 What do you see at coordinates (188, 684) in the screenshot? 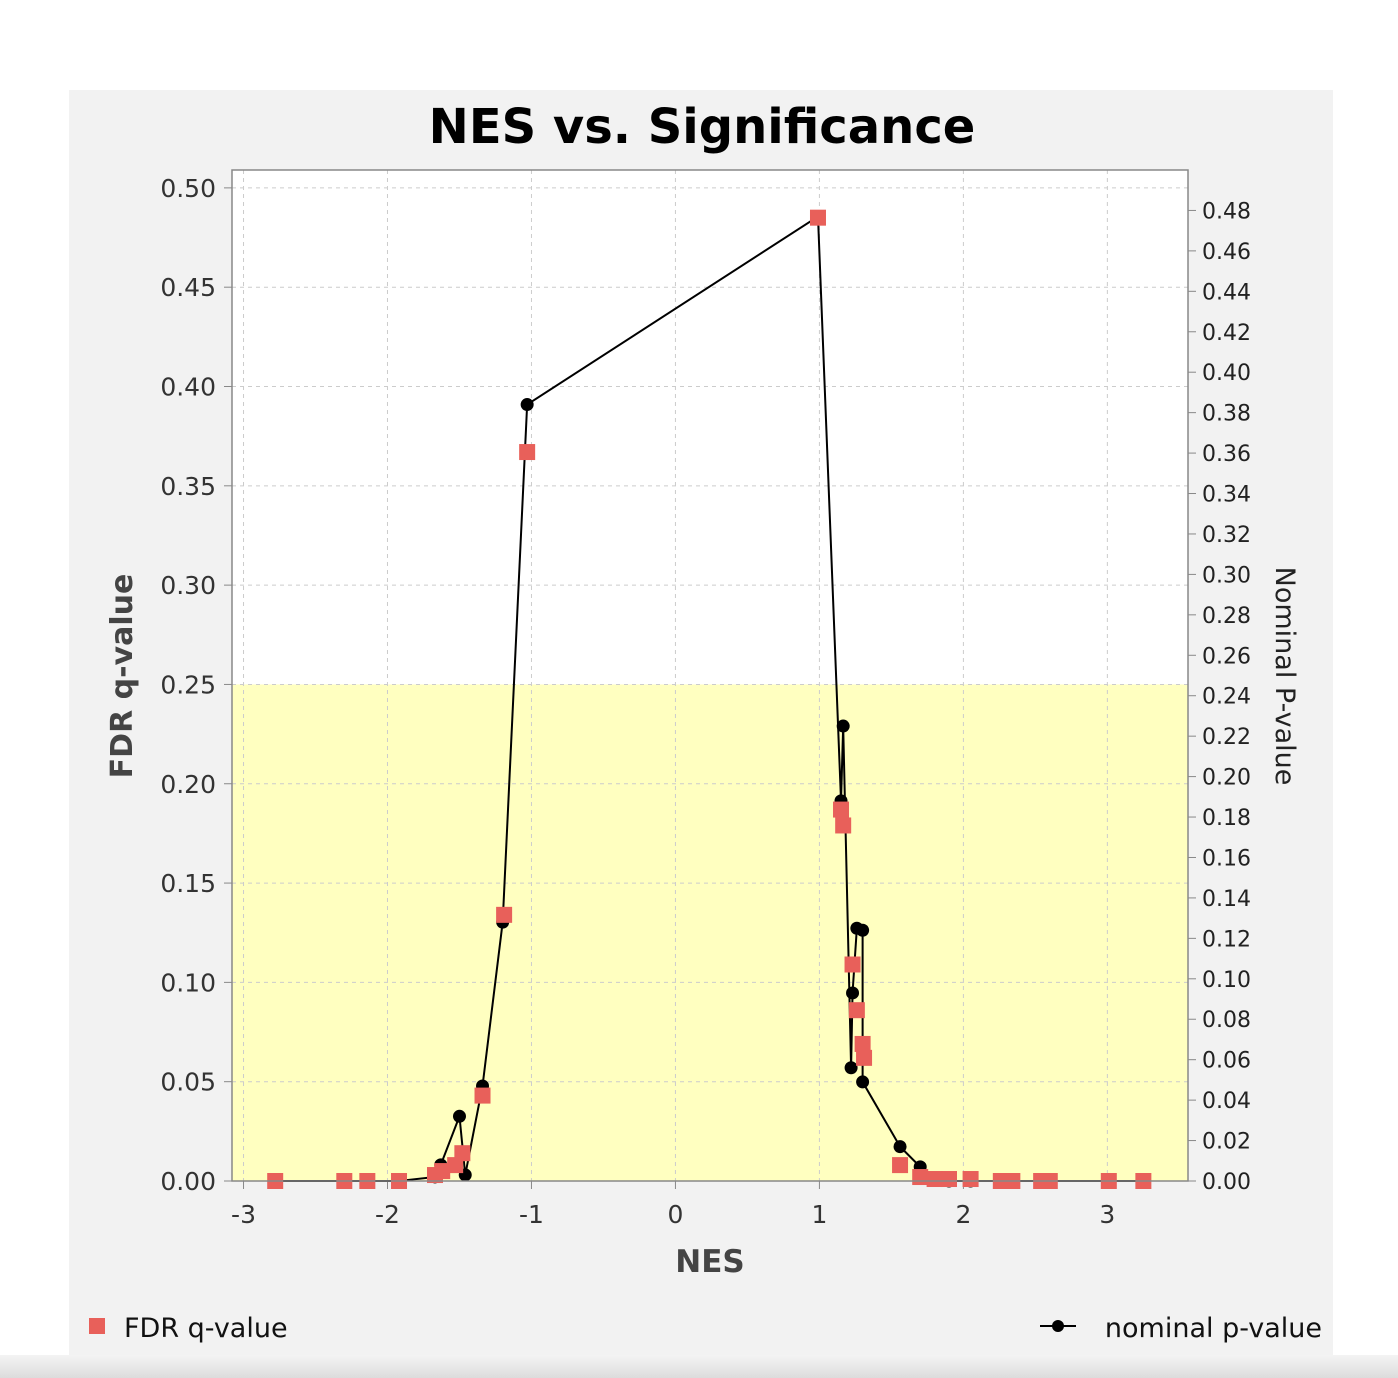
I see `y-tick-label: 0.25` at bounding box center [188, 684].